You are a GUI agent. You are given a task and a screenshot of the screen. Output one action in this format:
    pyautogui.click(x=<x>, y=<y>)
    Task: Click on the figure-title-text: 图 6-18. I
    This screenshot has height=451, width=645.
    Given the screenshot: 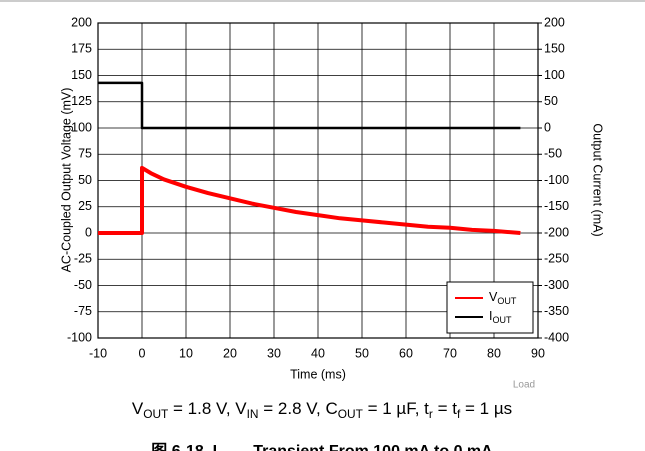 What is the action you would take?
    pyautogui.click(x=184, y=446)
    